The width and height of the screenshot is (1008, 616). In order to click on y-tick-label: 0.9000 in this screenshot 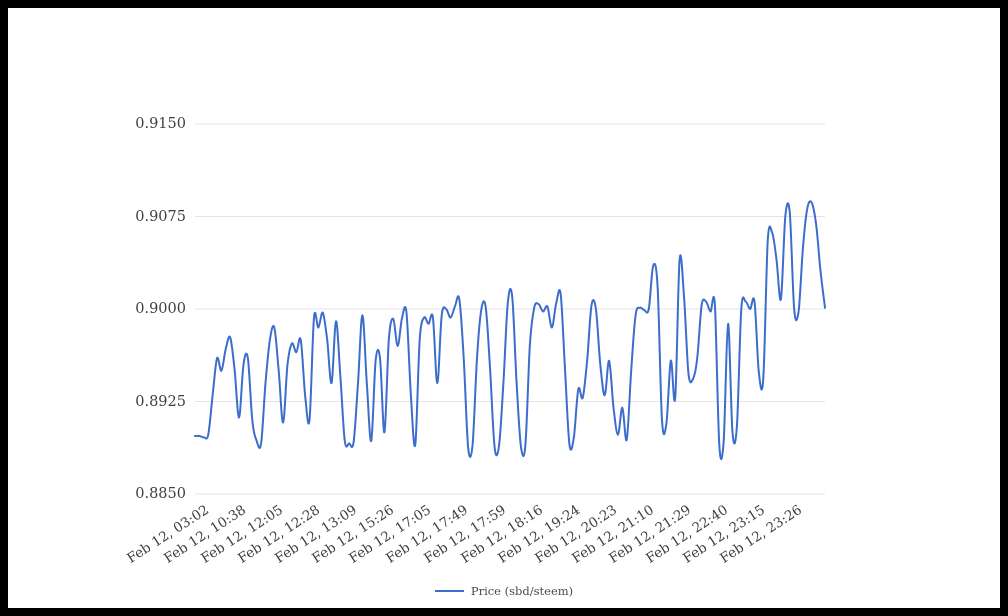, I will do `click(160, 309)`.